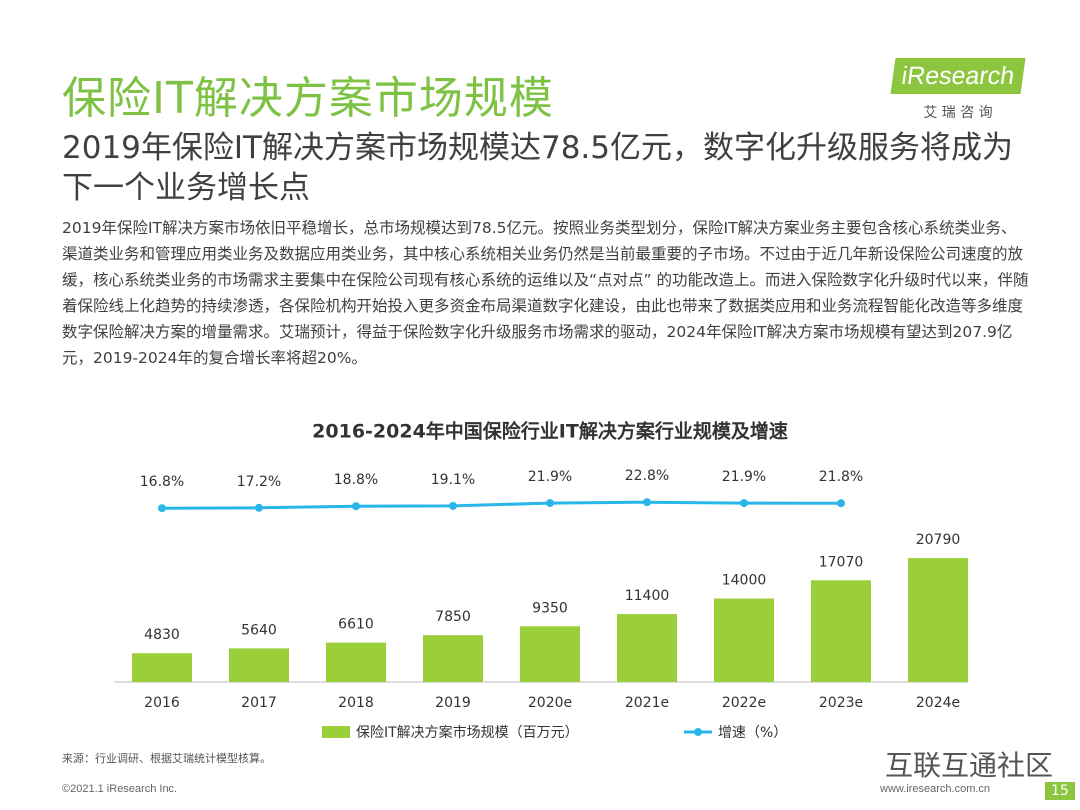  I want to click on source: 来源：行业调研、根据艾瑞统计模型核算。, so click(166, 758).